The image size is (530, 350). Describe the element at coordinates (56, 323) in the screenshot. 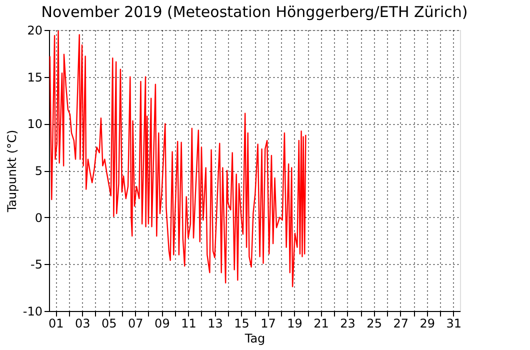

I see `x-tick-label: 01` at that location.